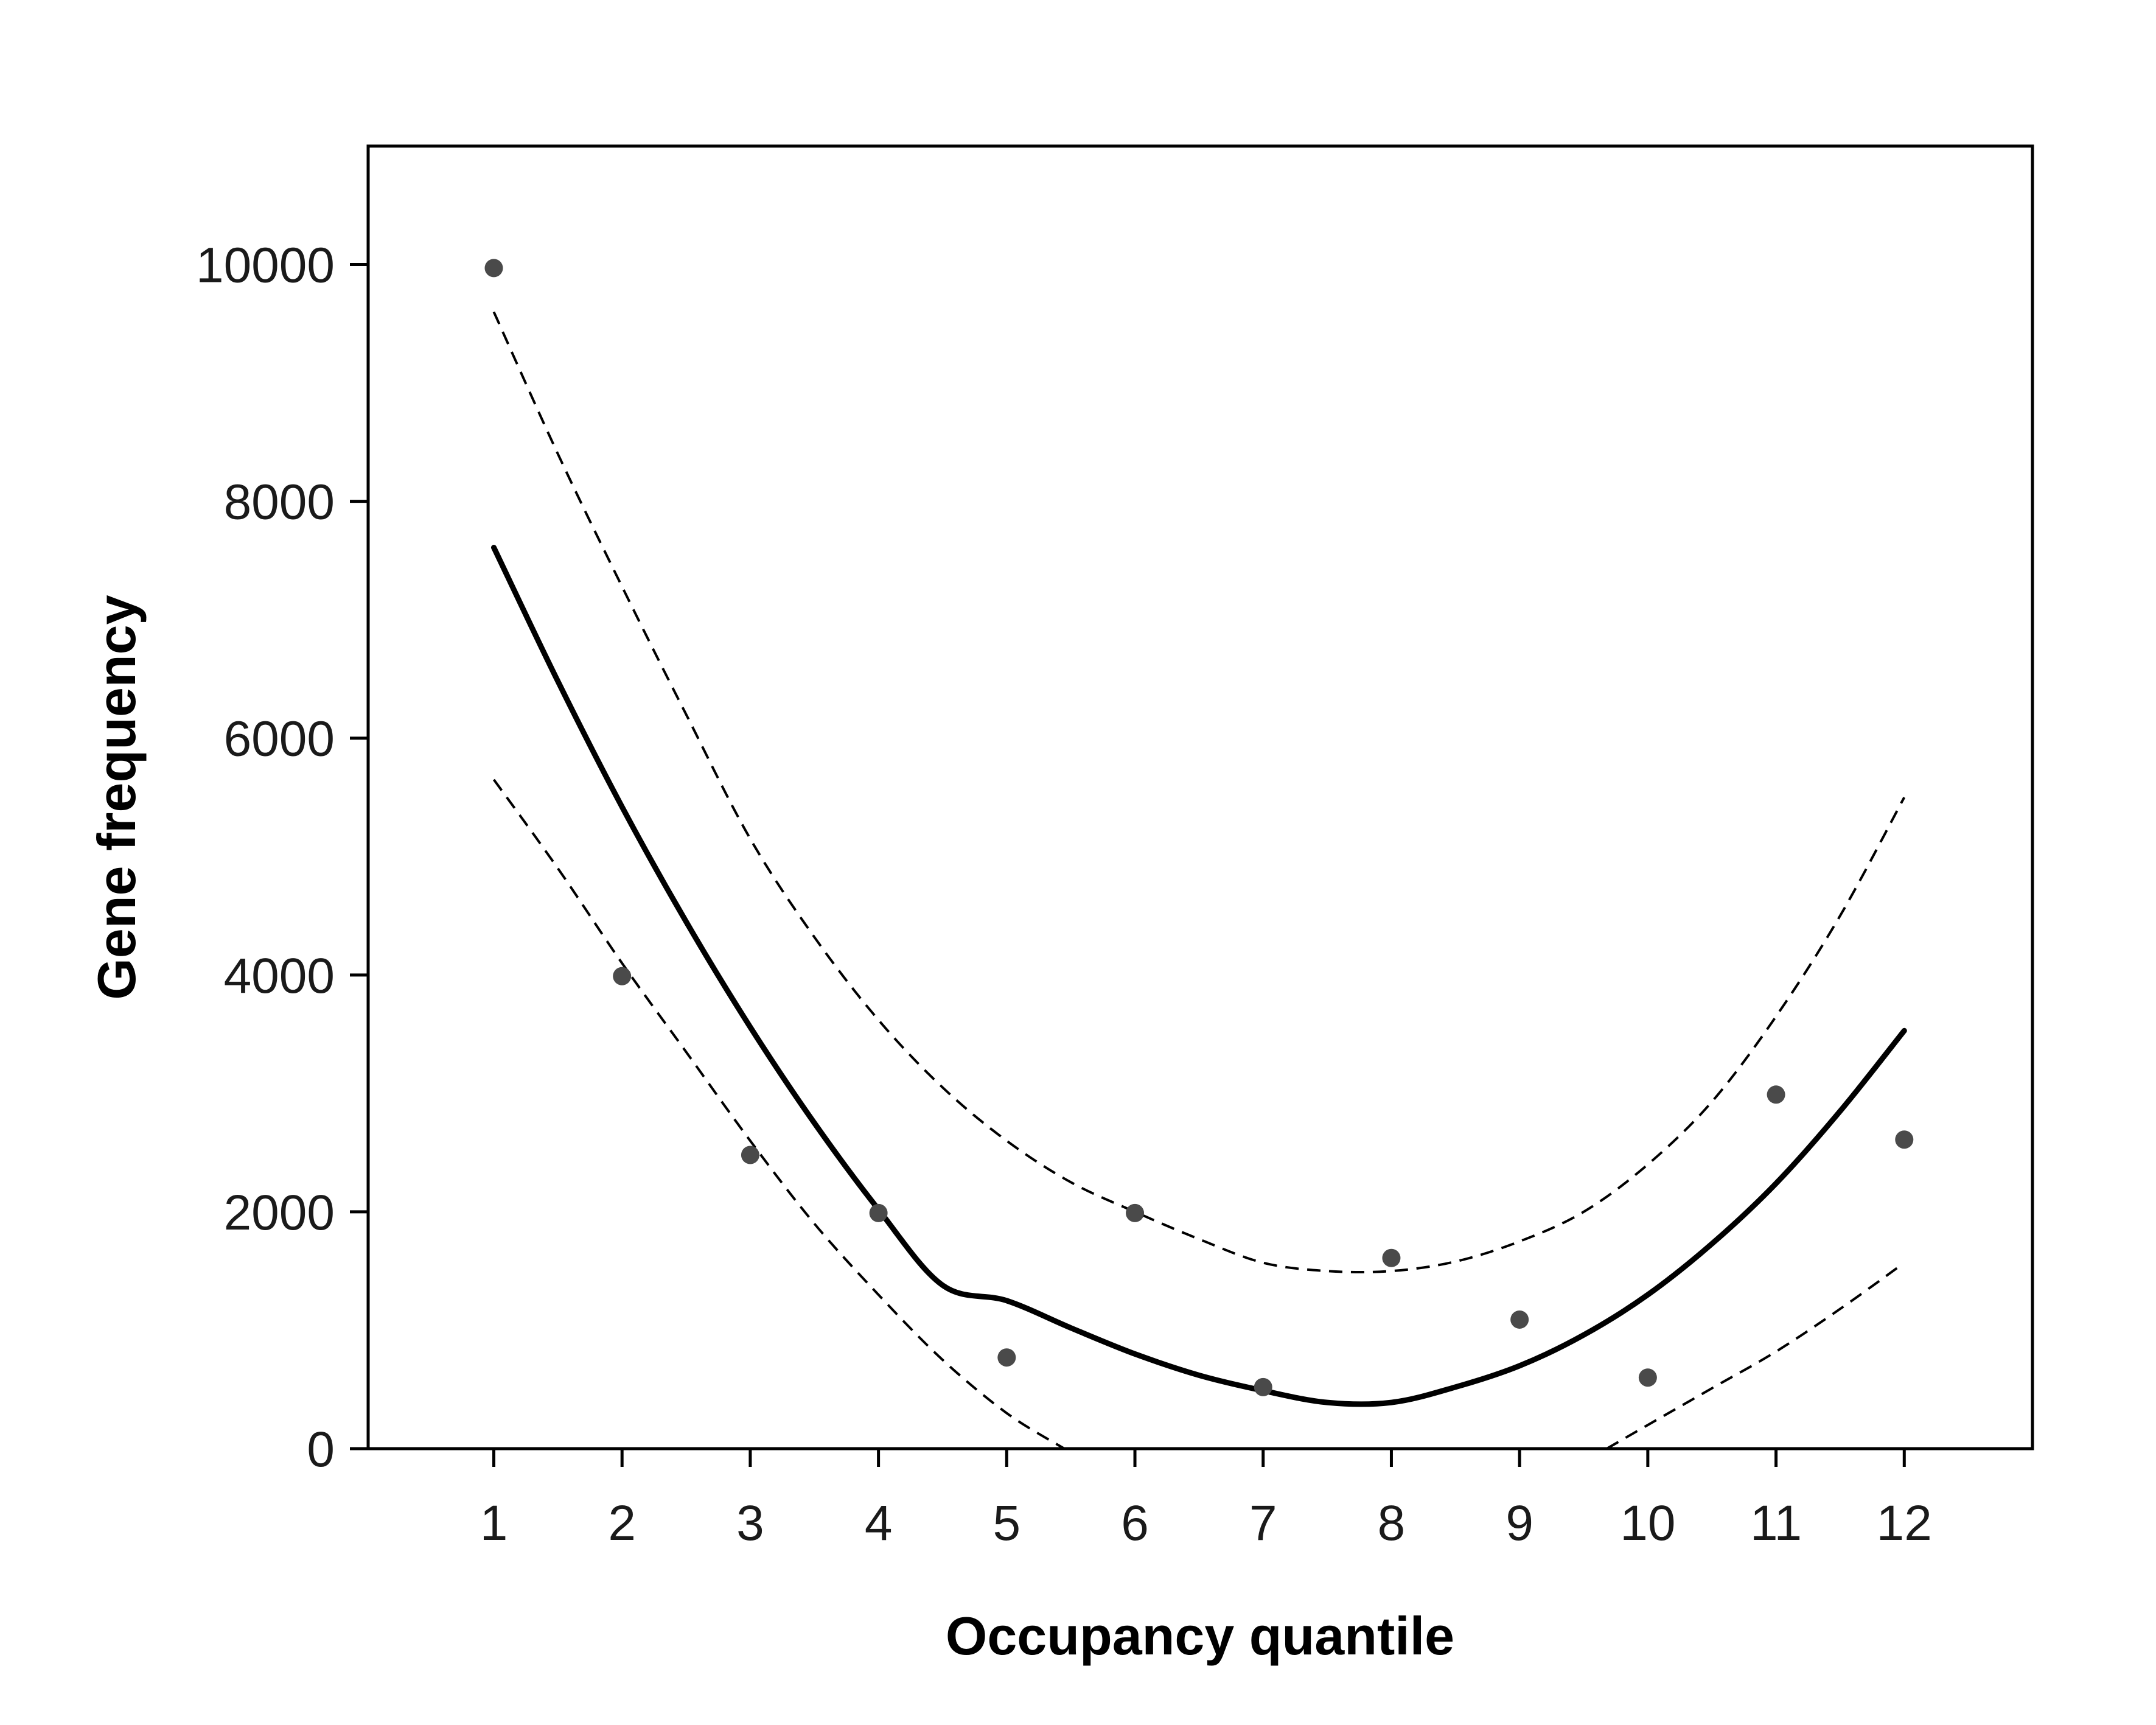  I want to click on x-tick-label: 5, so click(1007, 1523).